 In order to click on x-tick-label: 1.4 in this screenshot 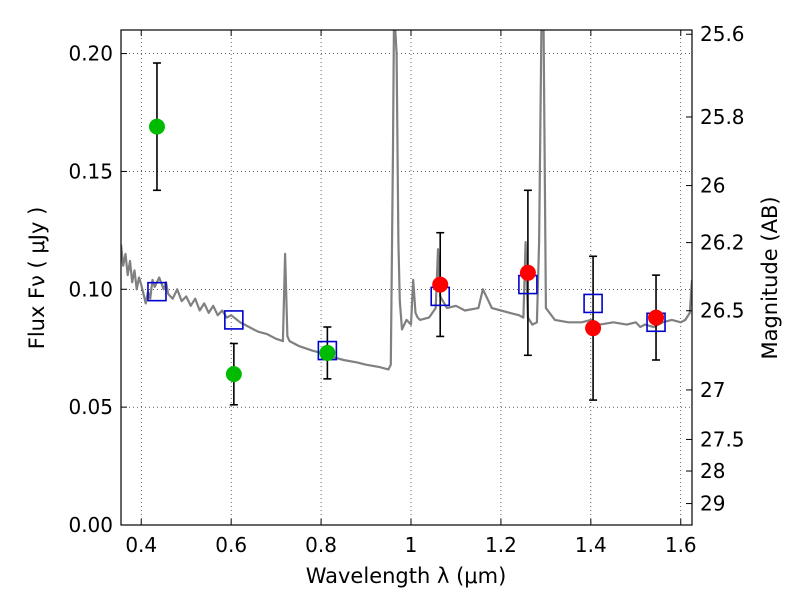, I will do `click(591, 545)`.